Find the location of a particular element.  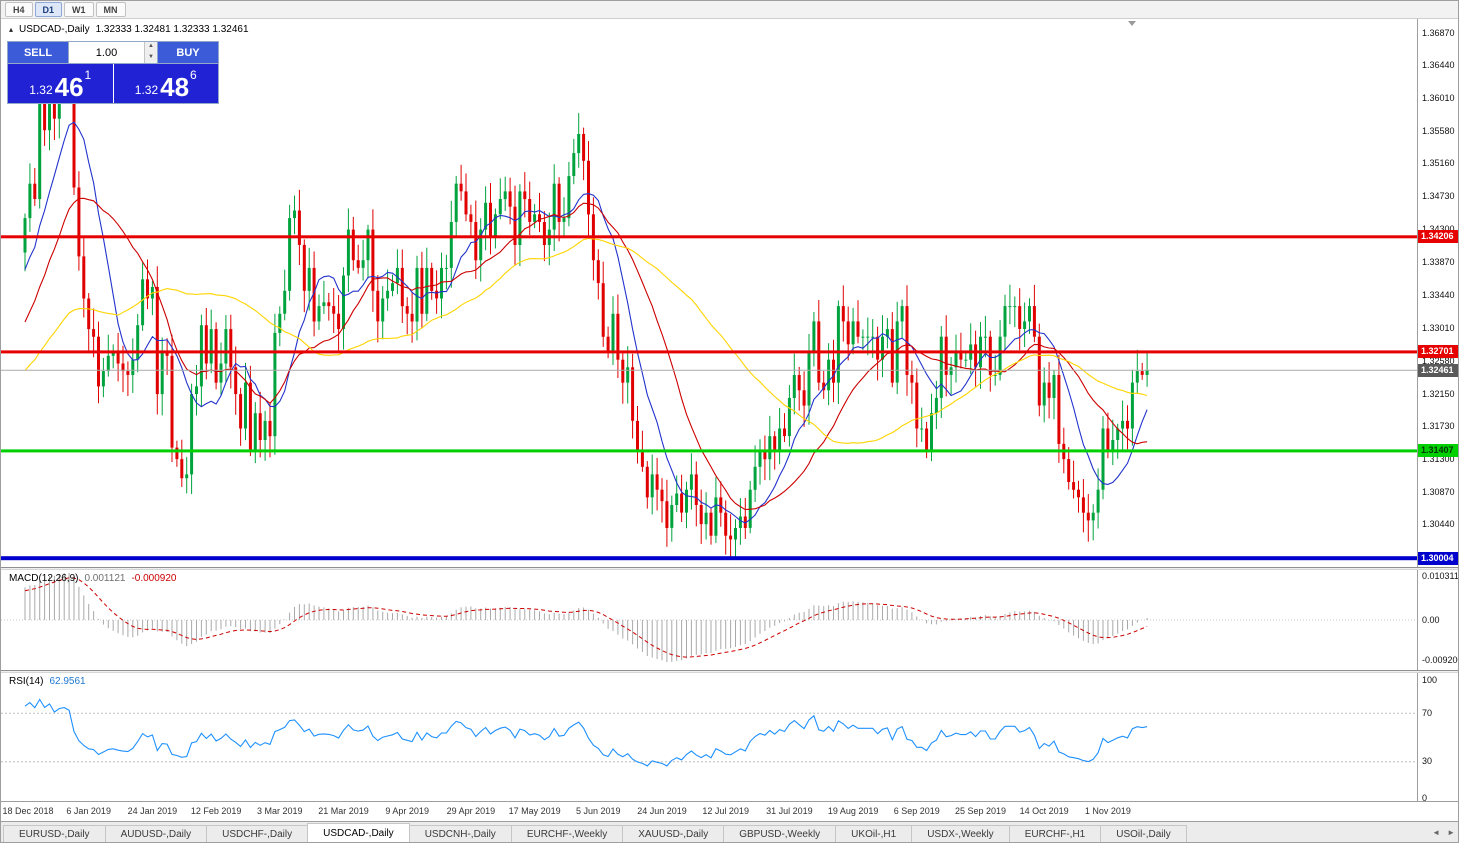

timeframe-button-h4: H4 is located at coordinates (19, 9).